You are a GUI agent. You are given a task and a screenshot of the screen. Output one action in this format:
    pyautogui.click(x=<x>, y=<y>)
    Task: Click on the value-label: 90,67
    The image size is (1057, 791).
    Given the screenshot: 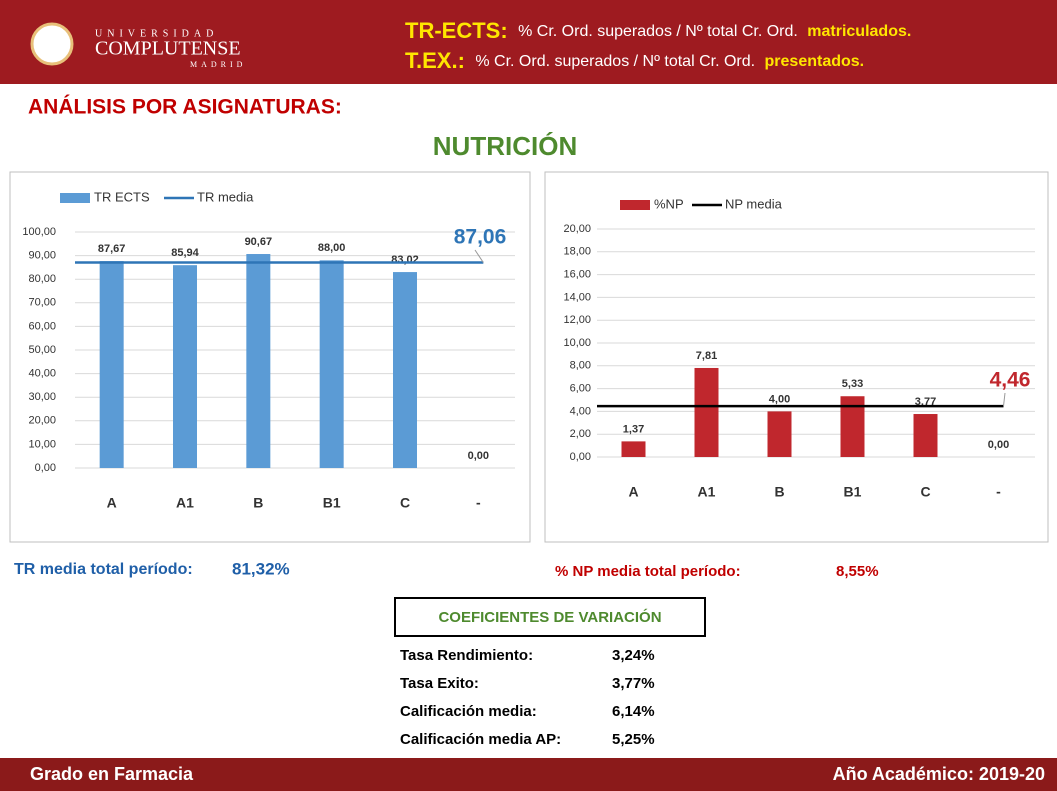 What is the action you would take?
    pyautogui.click(x=259, y=242)
    